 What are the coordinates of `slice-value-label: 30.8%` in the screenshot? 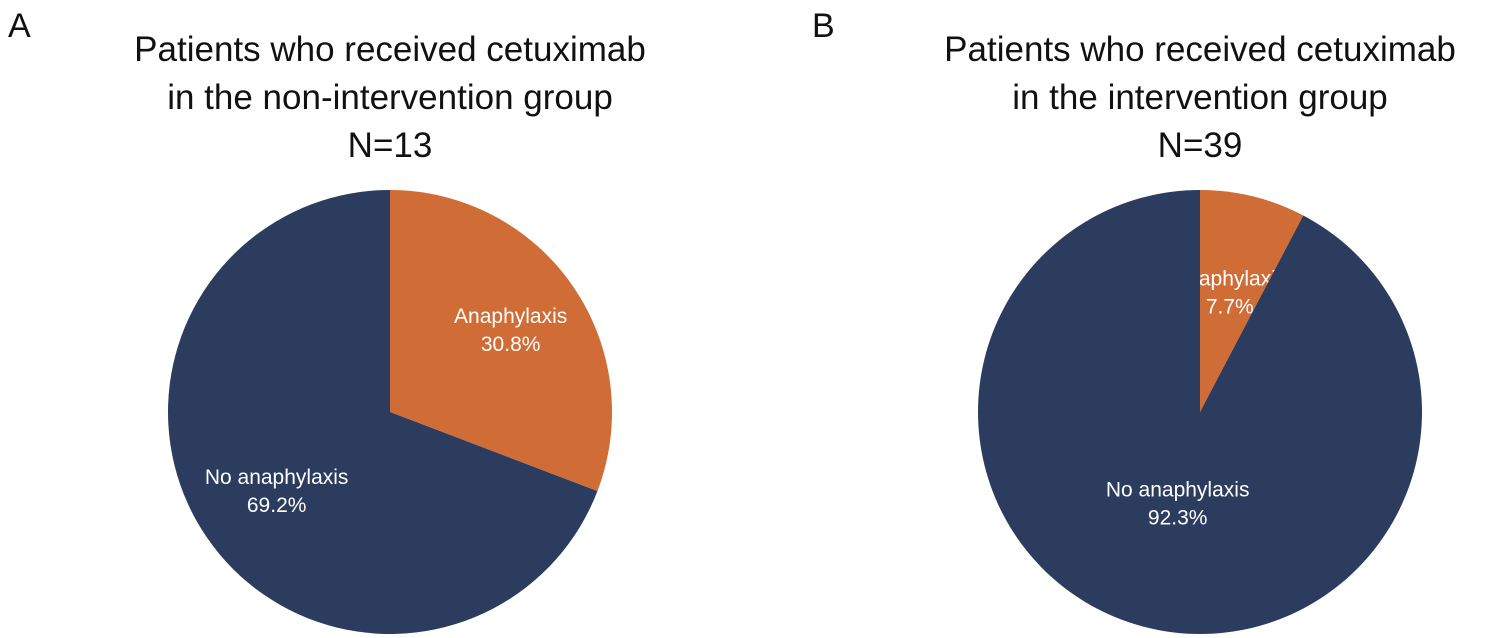 It's located at (511, 344).